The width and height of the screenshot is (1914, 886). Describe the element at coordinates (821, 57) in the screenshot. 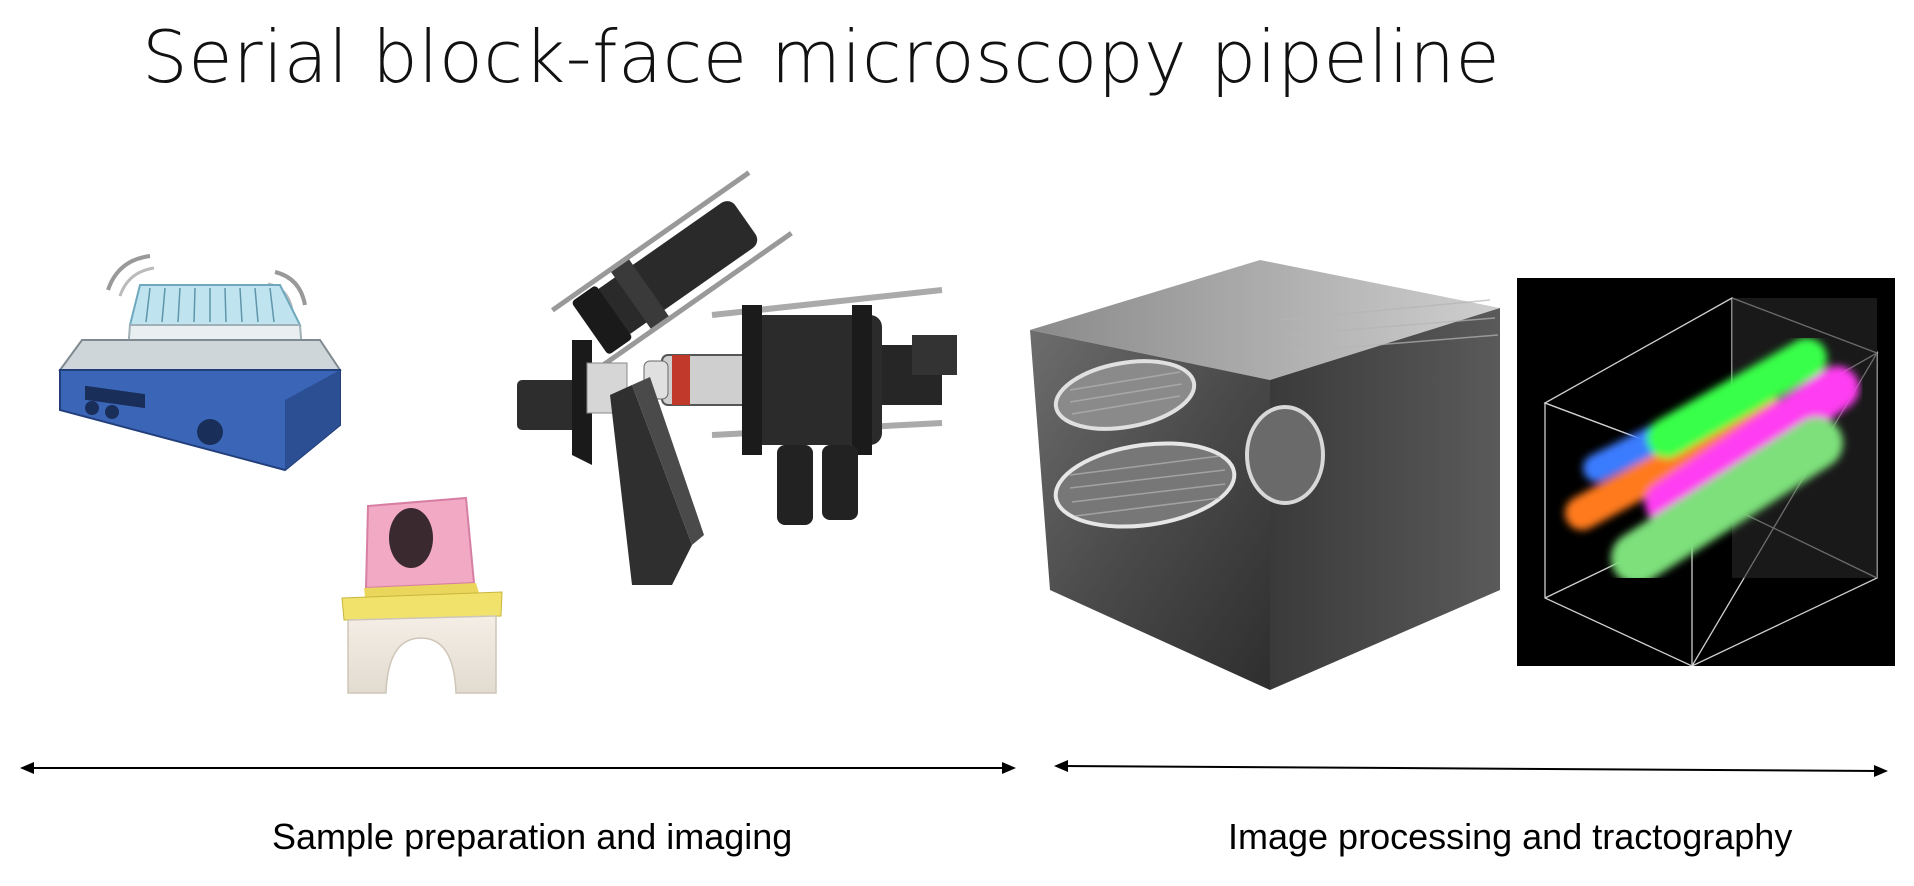

I see `page-title: Serial block-face microscopy pipeline` at that location.